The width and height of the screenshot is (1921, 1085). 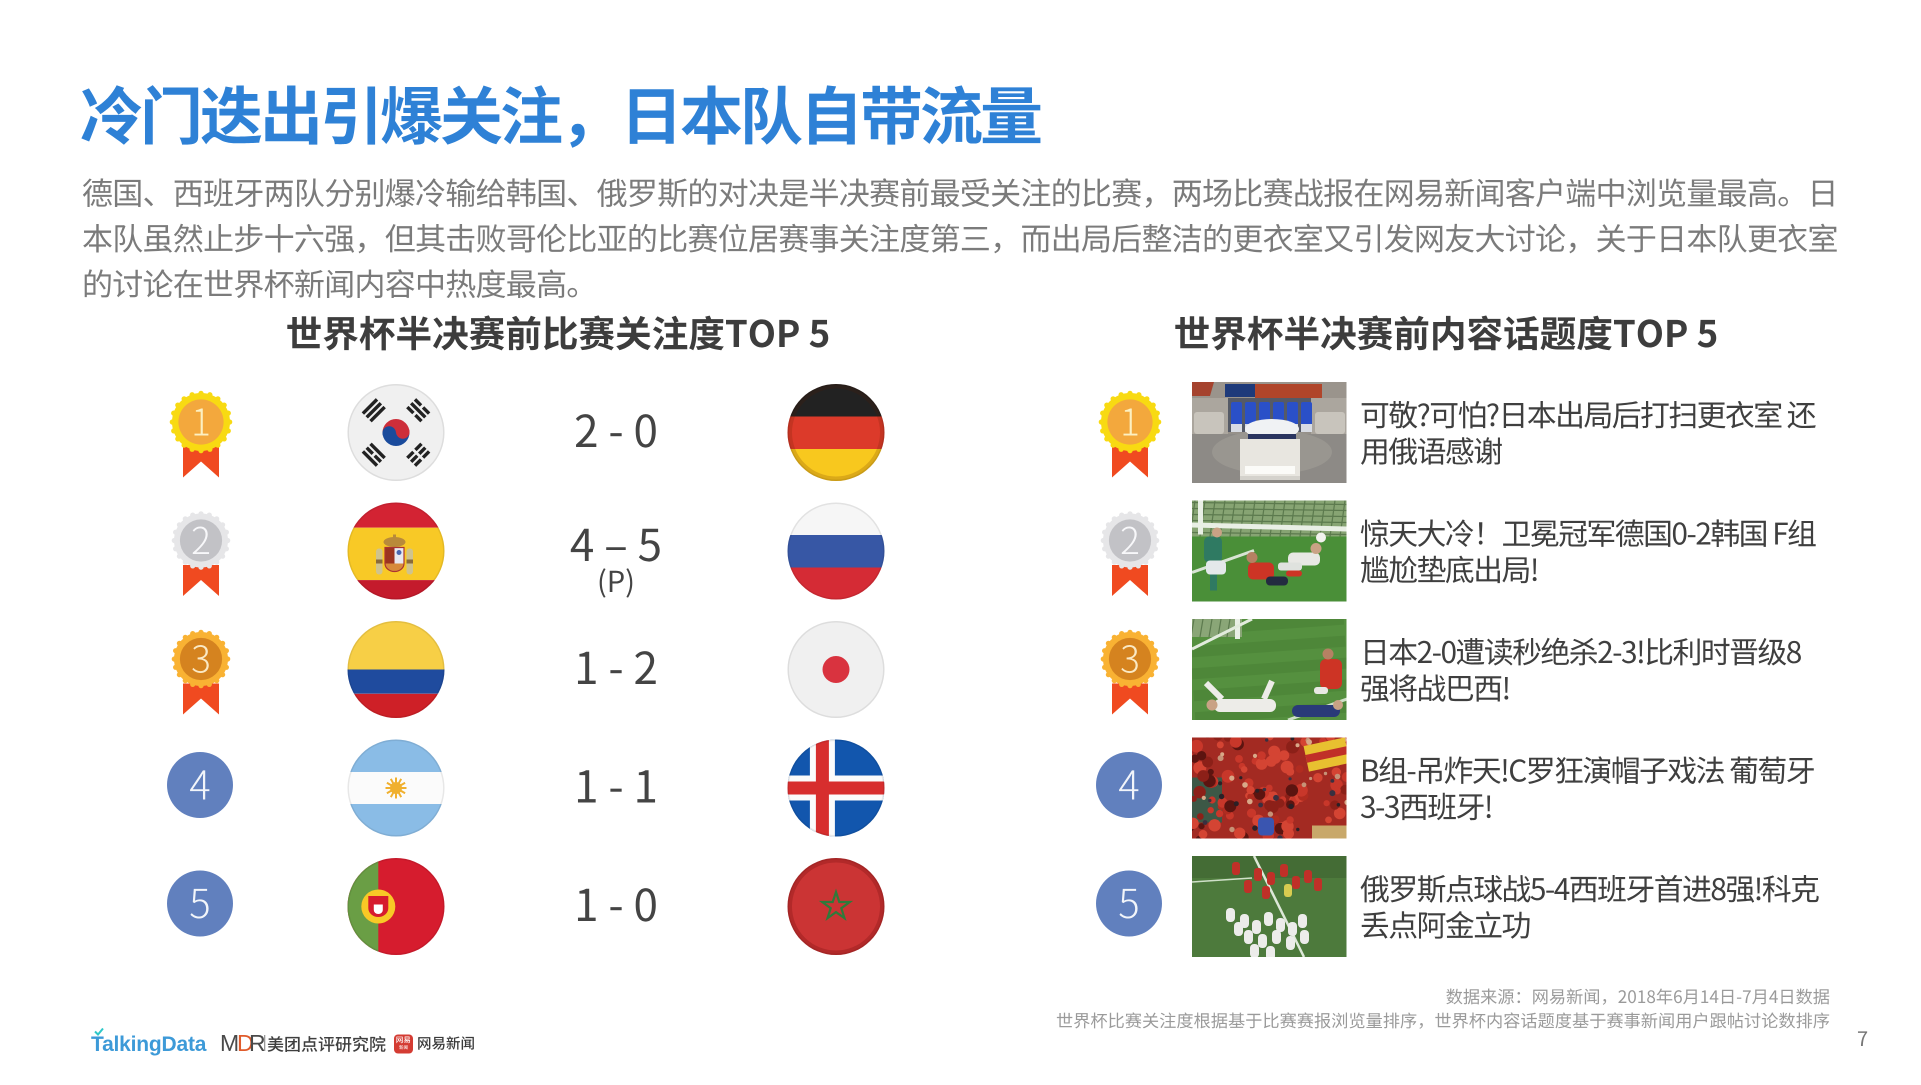 I want to click on svg-text: D, so click(x=245, y=1043).